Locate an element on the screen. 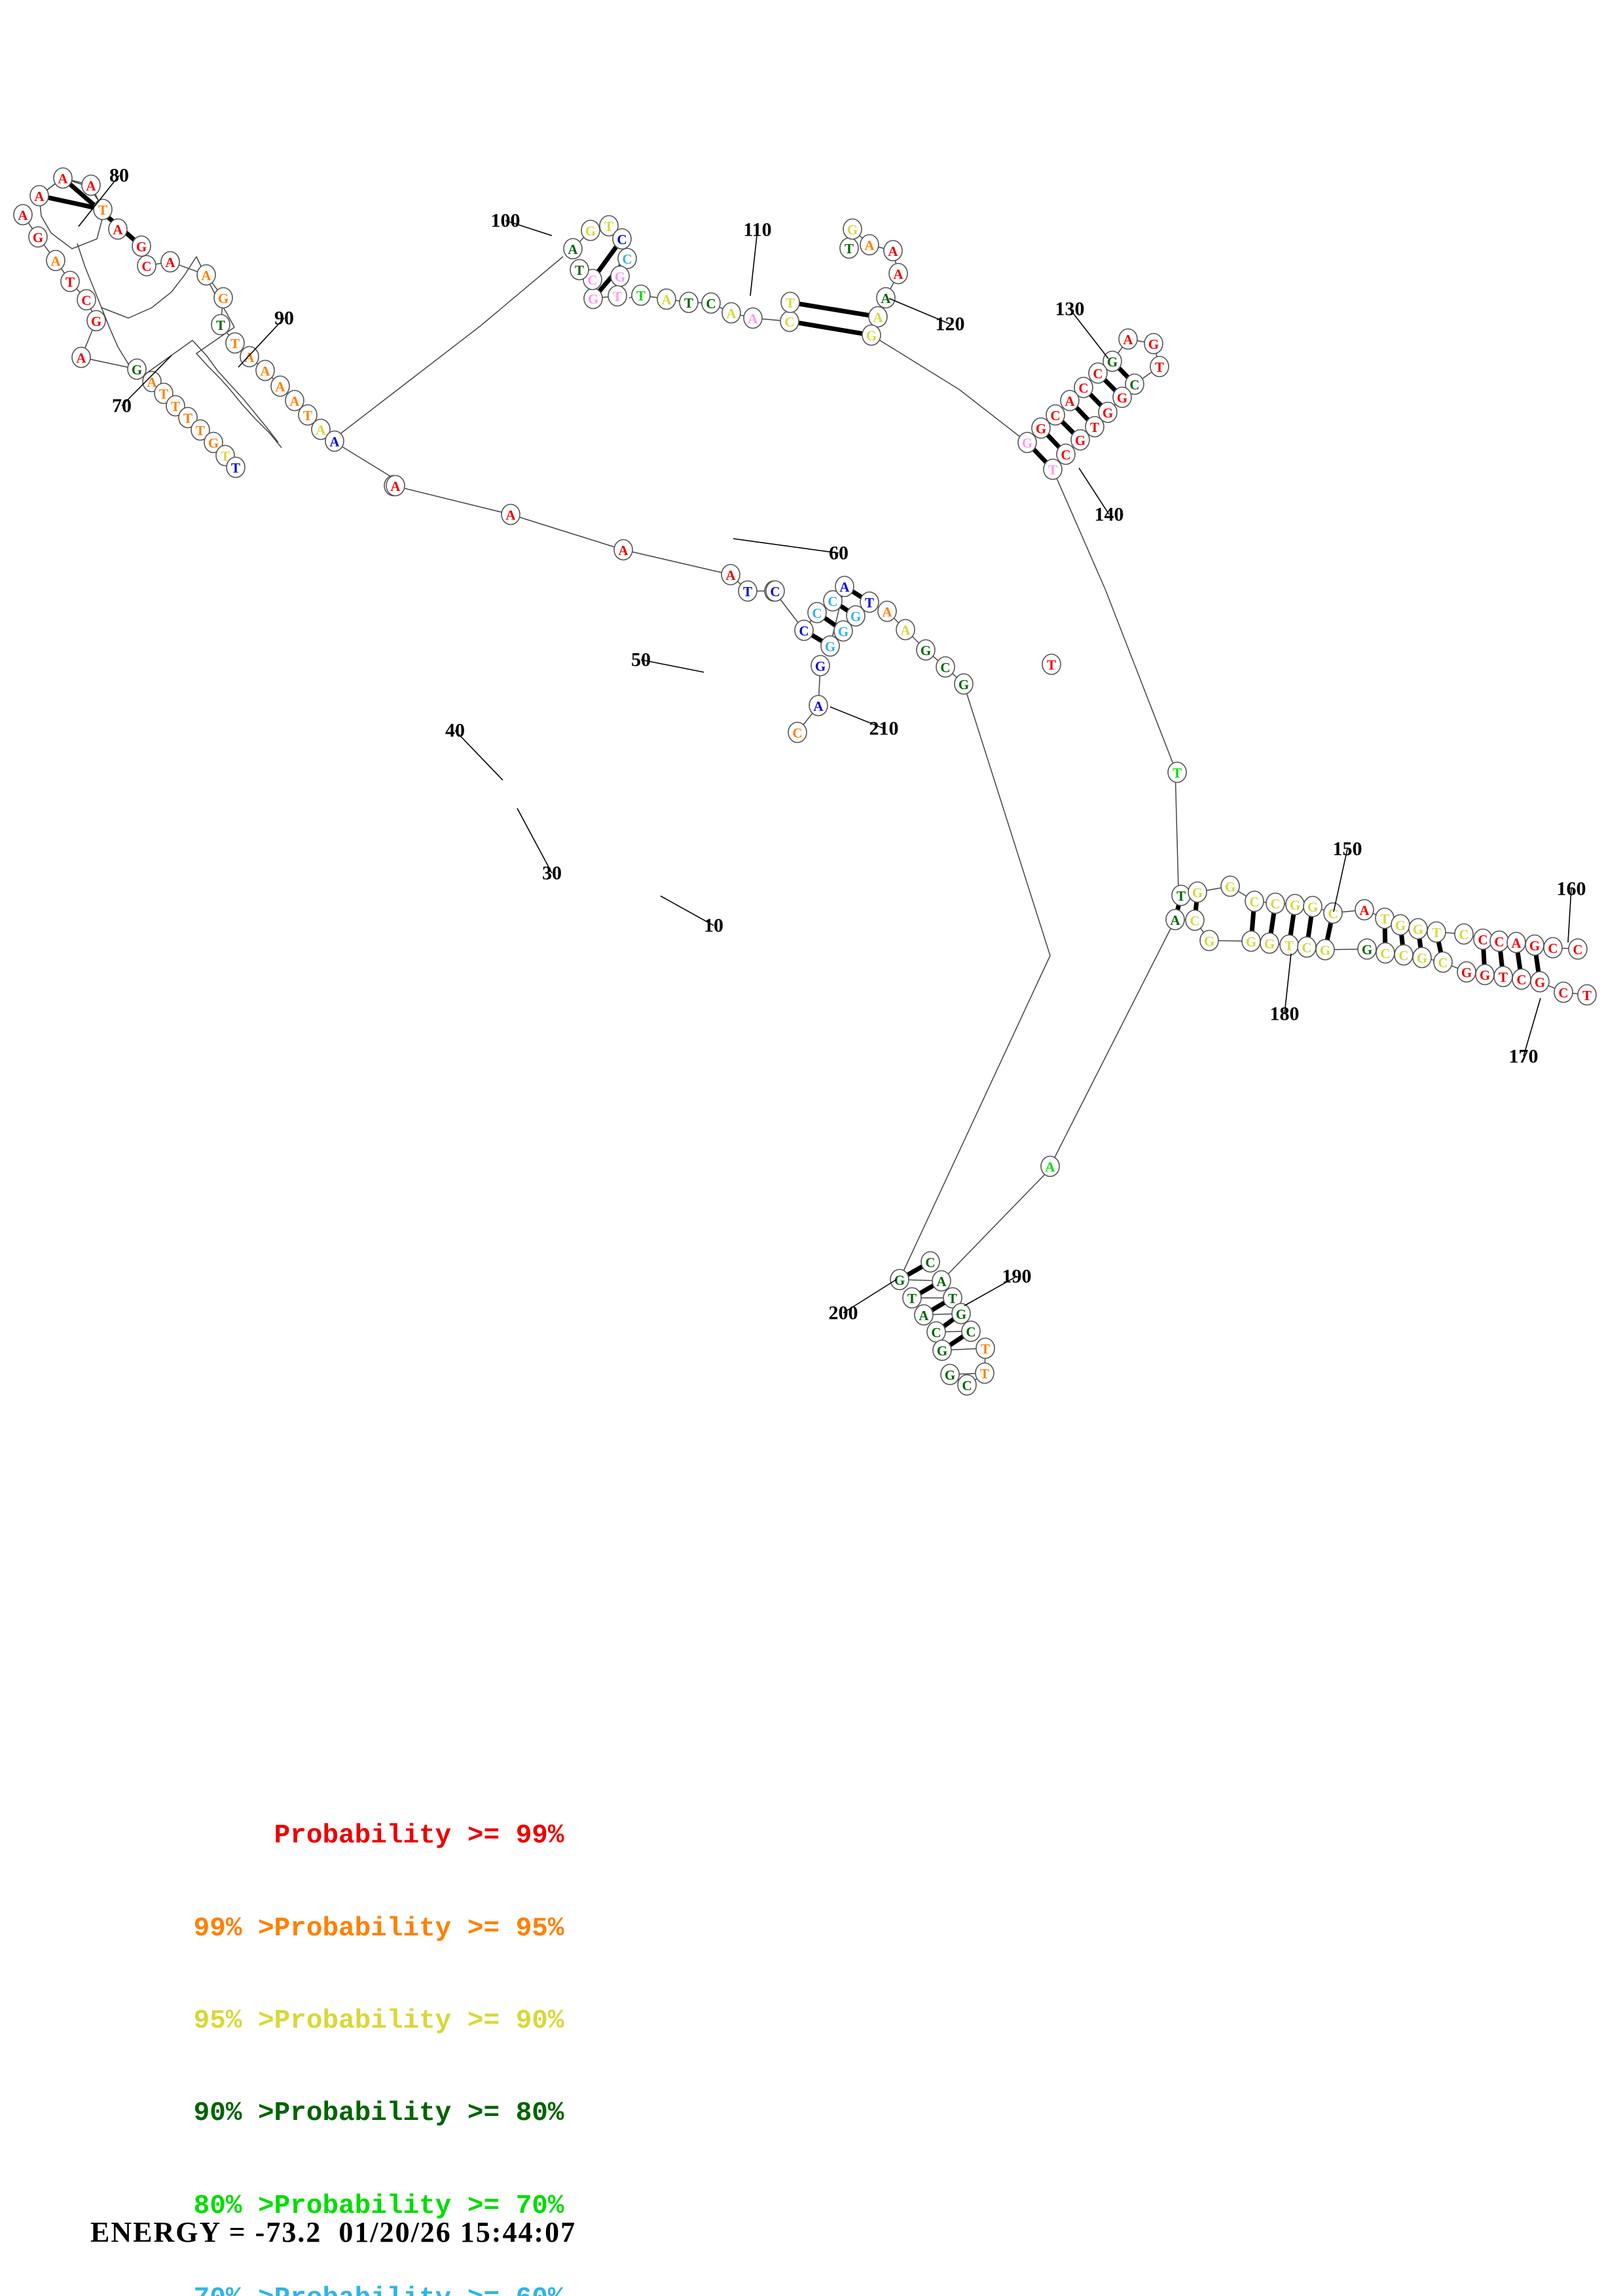 The height and width of the screenshot is (2296, 1623). position-label: 30 is located at coordinates (552, 873).